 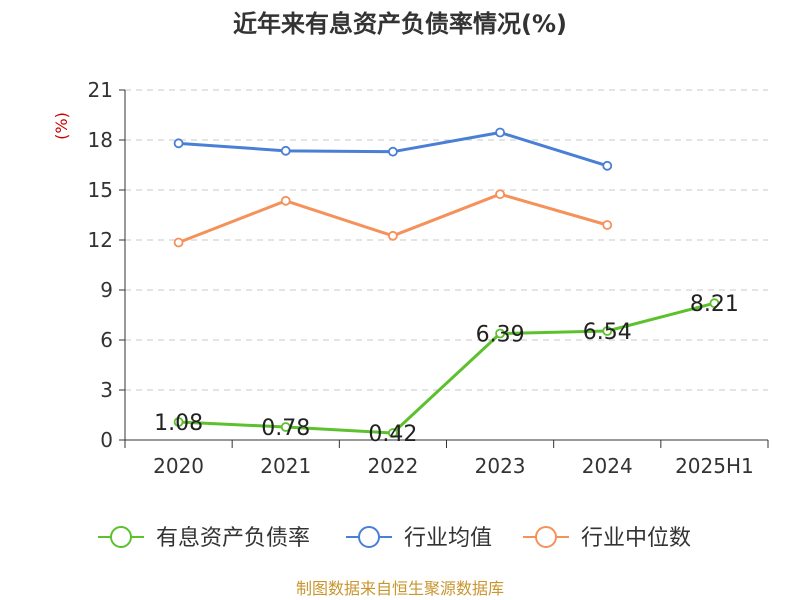 What do you see at coordinates (106, 290) in the screenshot?
I see `y-tick-label: 9` at bounding box center [106, 290].